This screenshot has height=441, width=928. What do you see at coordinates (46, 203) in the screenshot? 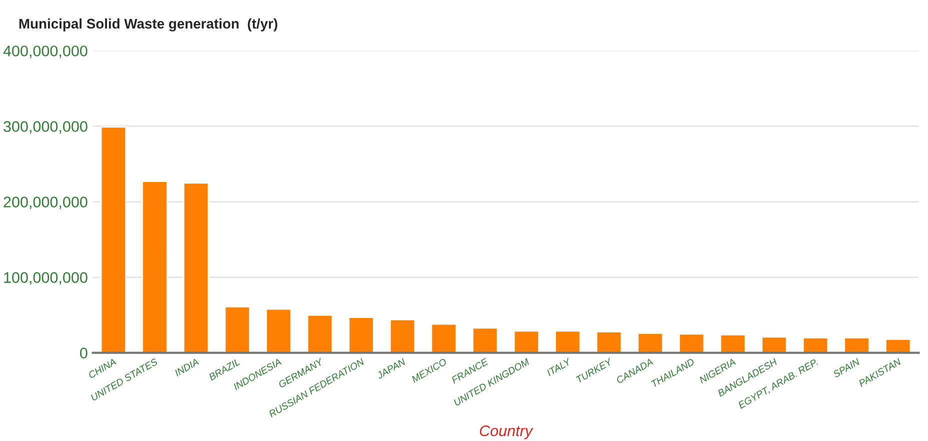
I see `y-tick-label: 200,000,000` at bounding box center [46, 203].